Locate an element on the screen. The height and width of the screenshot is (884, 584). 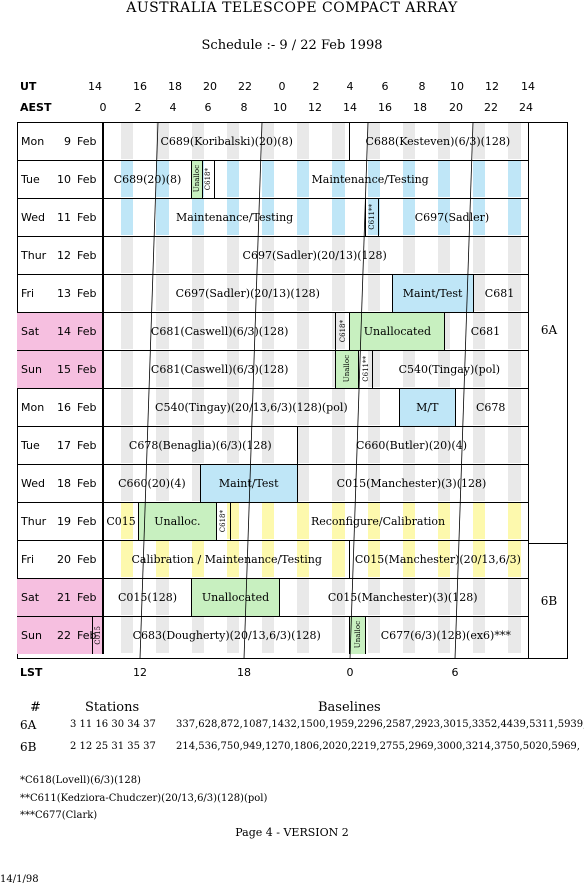
schedule-block: Unalloc. is located at coordinates (177, 521).